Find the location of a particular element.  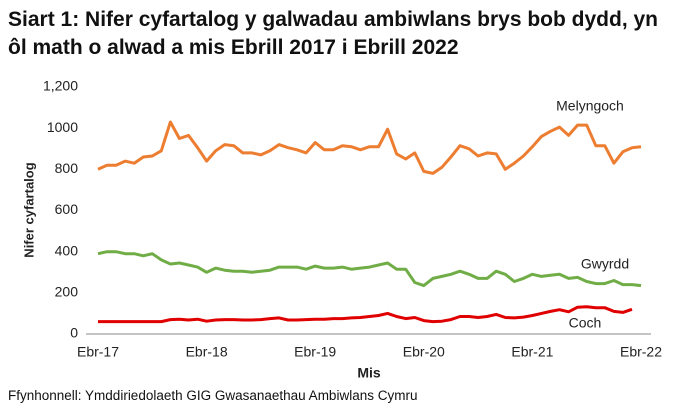

x-tick-label: Ebr-18 is located at coordinates (207, 352).